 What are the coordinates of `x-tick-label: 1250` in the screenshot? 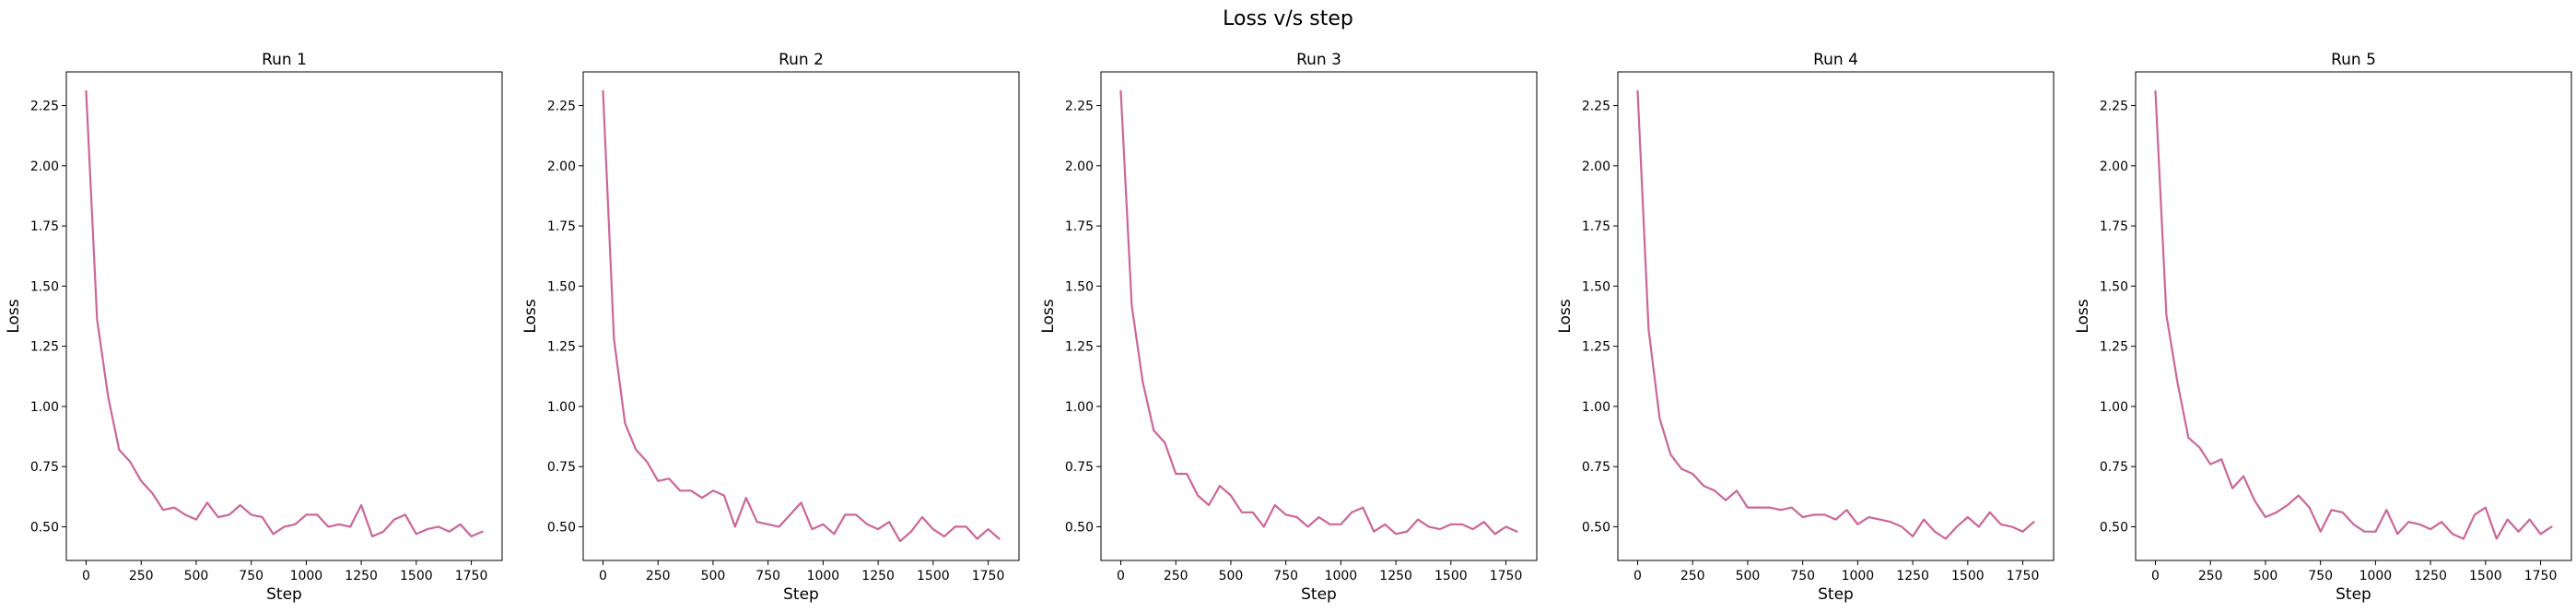 It's located at (1395, 576).